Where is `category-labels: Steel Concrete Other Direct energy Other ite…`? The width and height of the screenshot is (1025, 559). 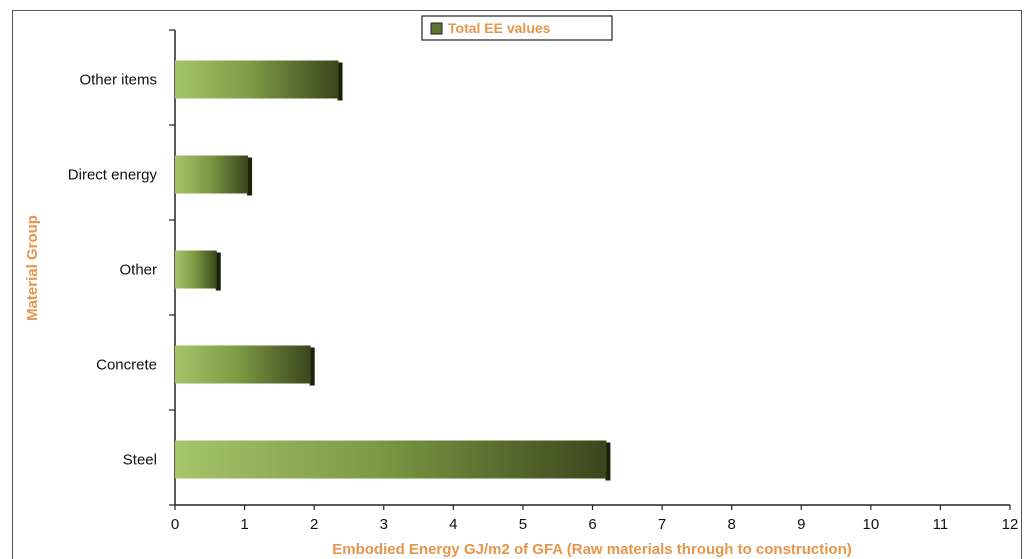
category-labels: Steel Concrete Other Direct energy Other ite… is located at coordinates (113, 270).